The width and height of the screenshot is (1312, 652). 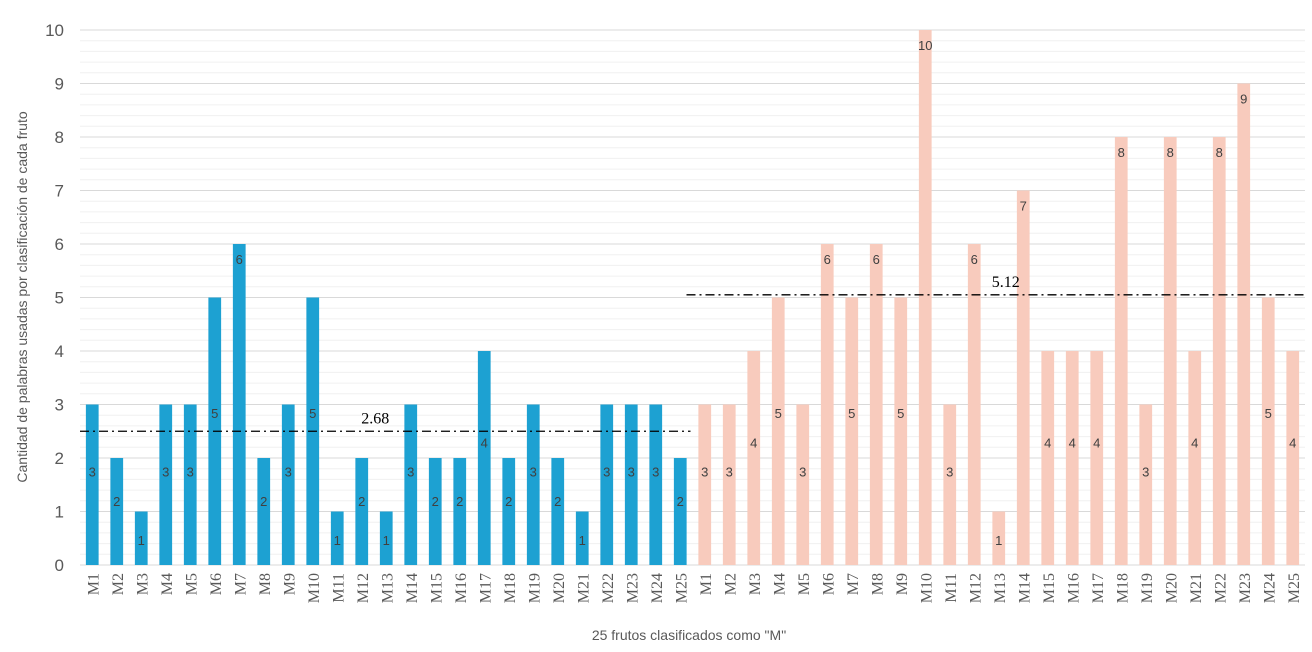 I want to click on average-label: 2.68, so click(x=375, y=418).